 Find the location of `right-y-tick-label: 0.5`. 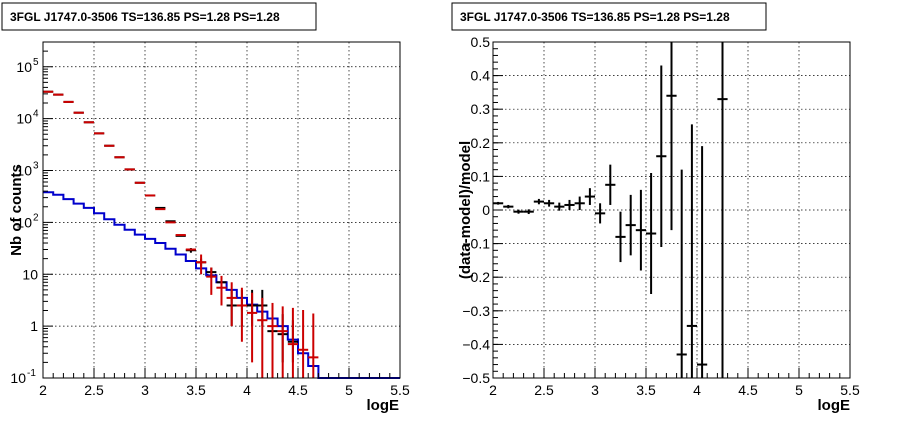

right-y-tick-label: 0.5 is located at coordinates (481, 42).